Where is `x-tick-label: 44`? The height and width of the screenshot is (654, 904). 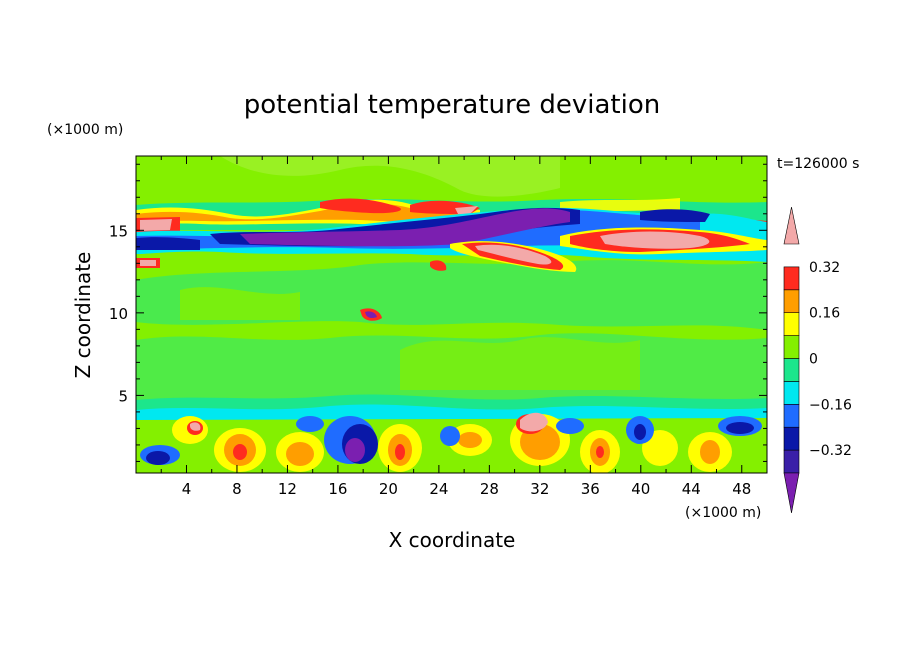 x-tick-label: 44 is located at coordinates (691, 489).